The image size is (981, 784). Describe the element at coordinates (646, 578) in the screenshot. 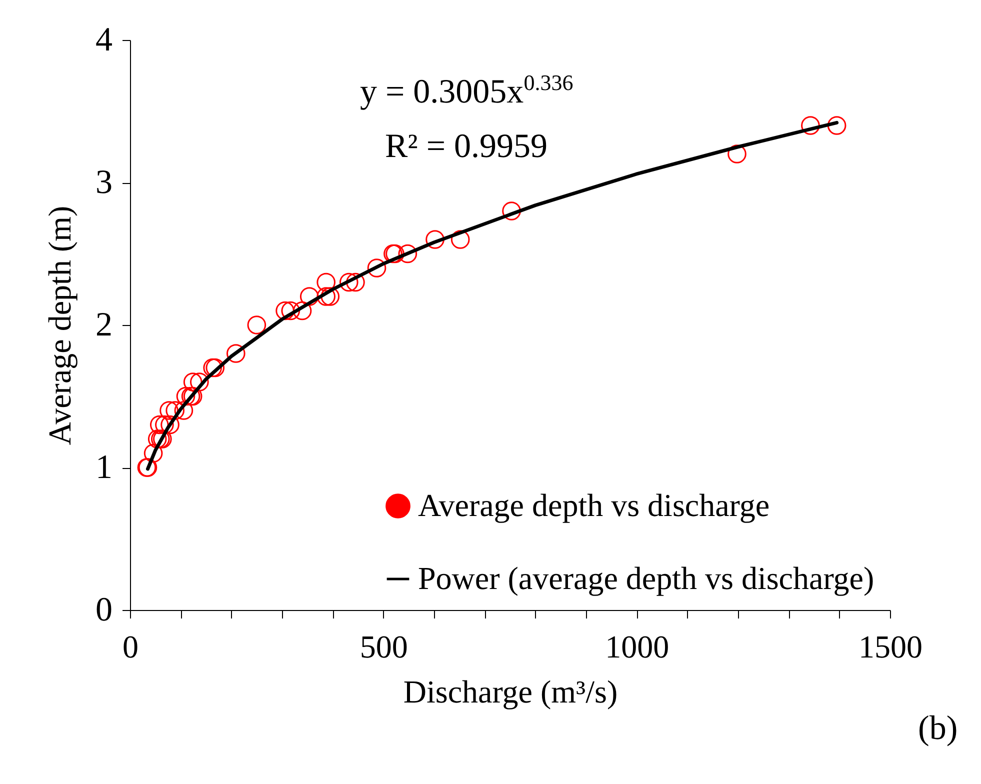

I see `legend-label: Power (average depth vs discharge)` at that location.